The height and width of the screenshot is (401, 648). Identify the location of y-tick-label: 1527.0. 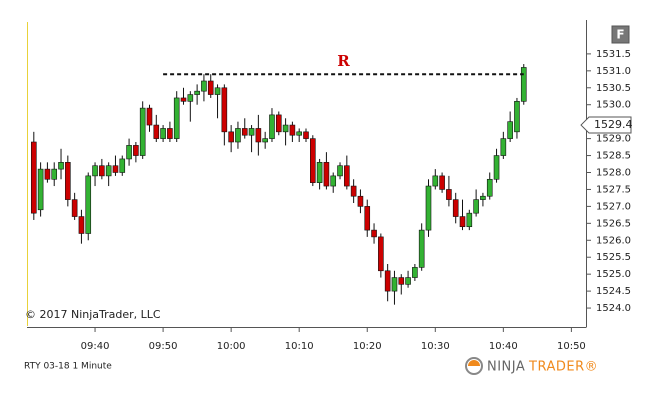
(613, 206).